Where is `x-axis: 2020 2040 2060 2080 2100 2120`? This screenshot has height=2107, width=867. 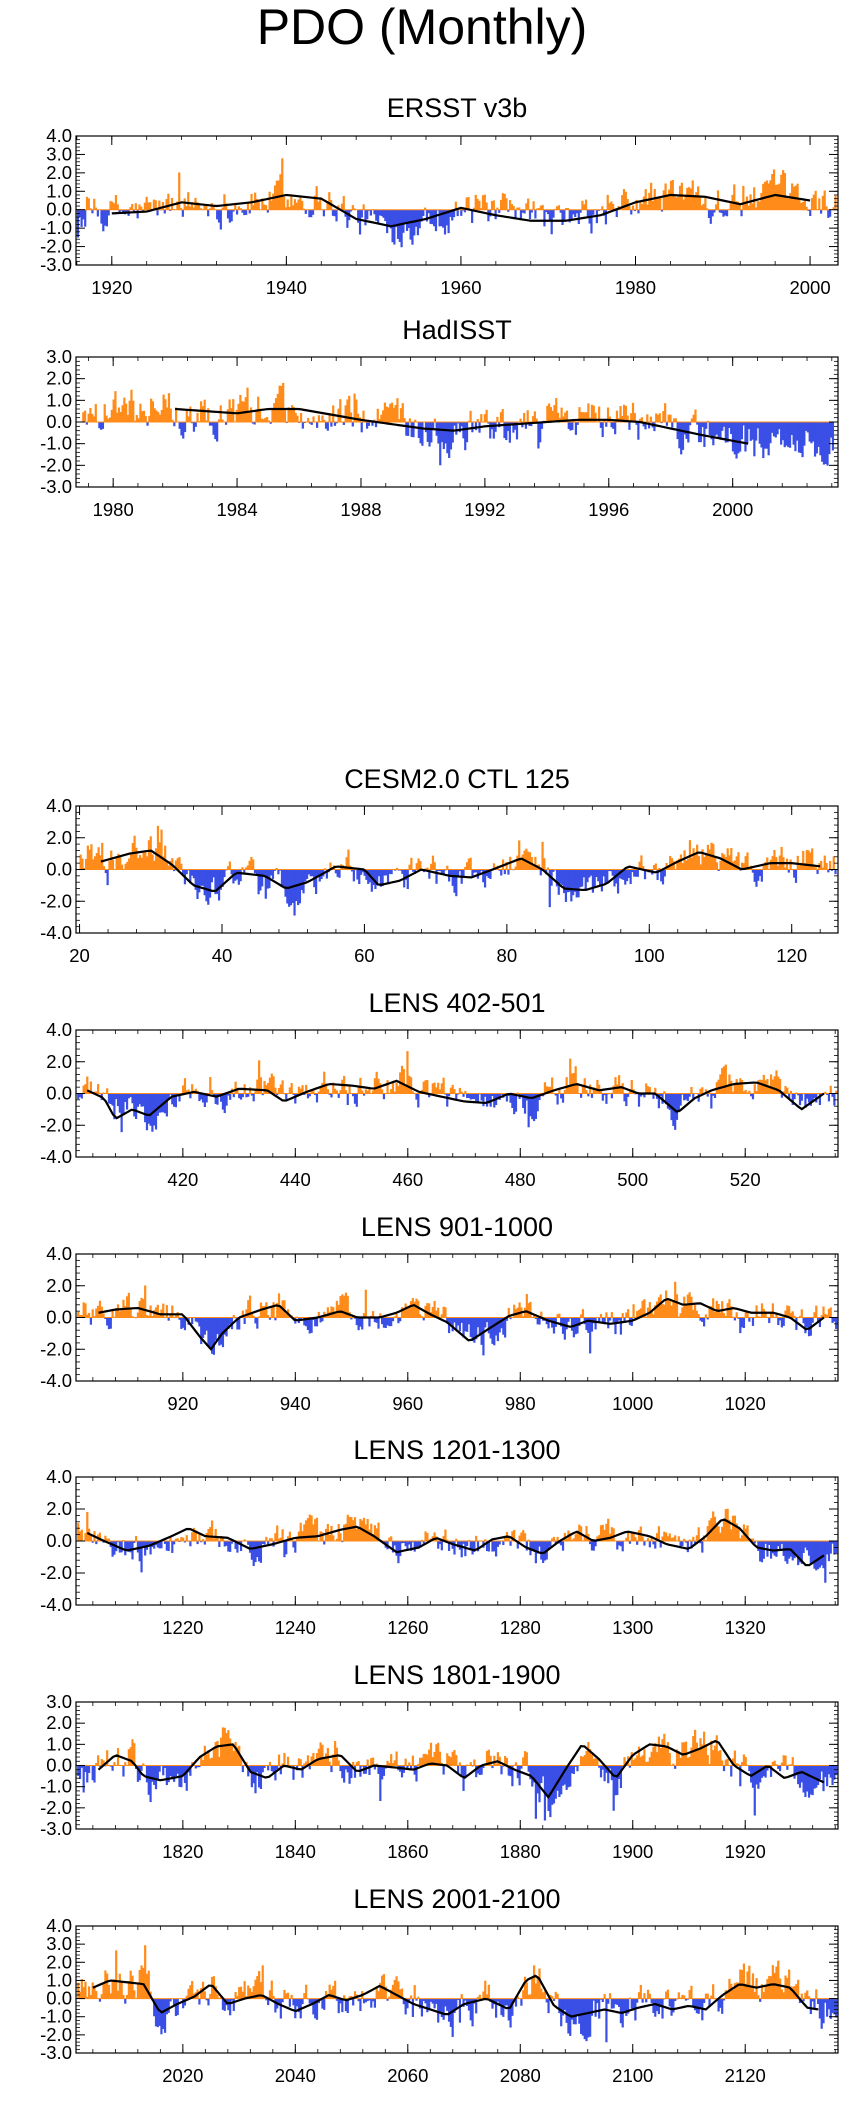
x-axis: 2020 2040 2060 2080 2100 2120 is located at coordinates (464, 2006).